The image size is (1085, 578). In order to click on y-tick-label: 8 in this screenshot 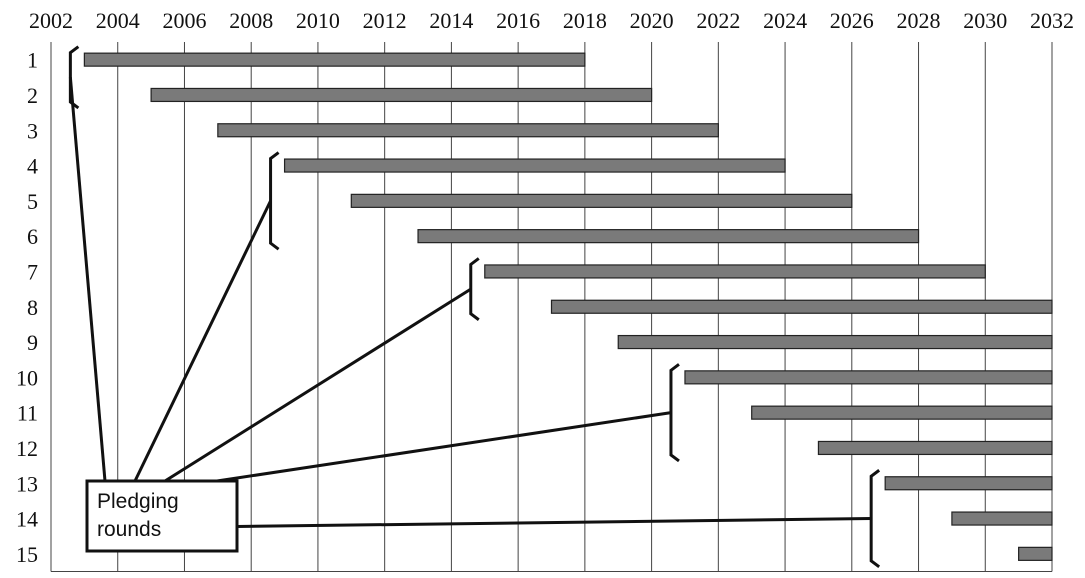, I will do `click(32, 307)`.